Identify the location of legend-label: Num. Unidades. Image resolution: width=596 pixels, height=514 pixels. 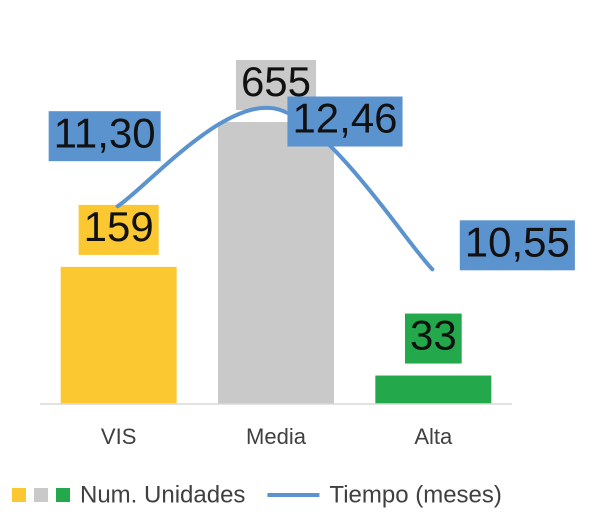
(162, 494).